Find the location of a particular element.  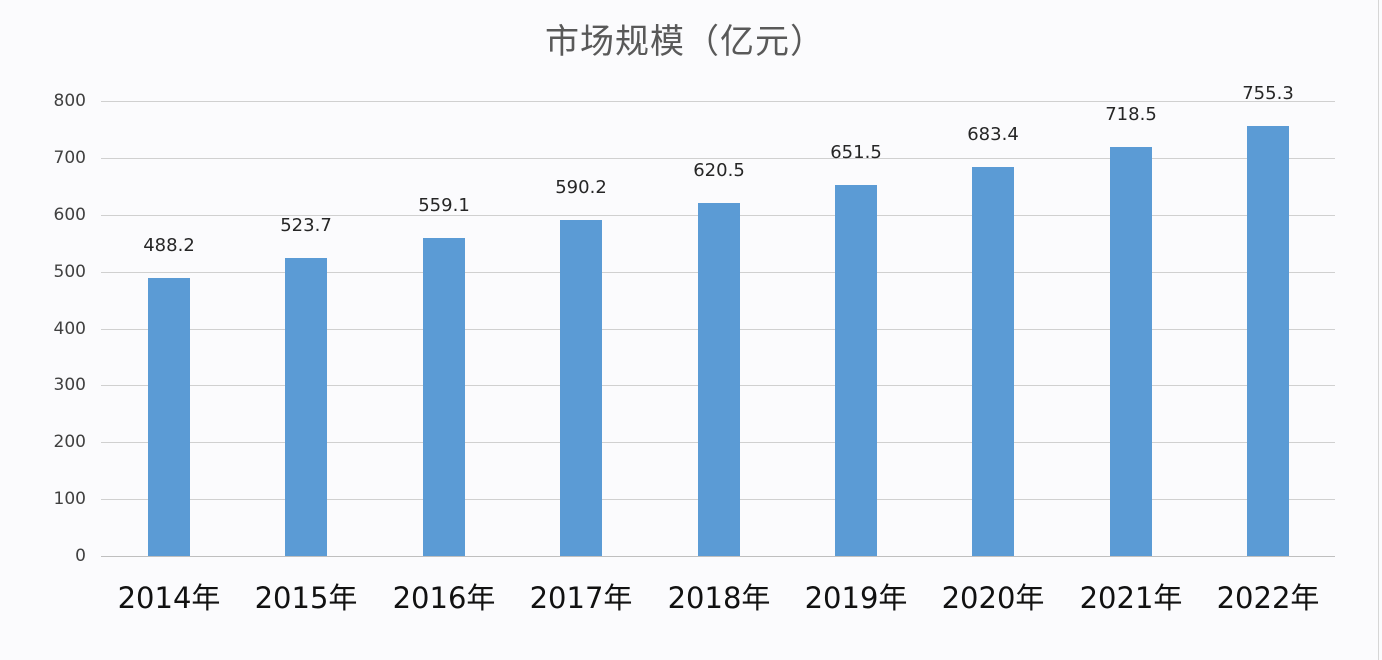

x-tick-label: 2019年 is located at coordinates (856, 598).